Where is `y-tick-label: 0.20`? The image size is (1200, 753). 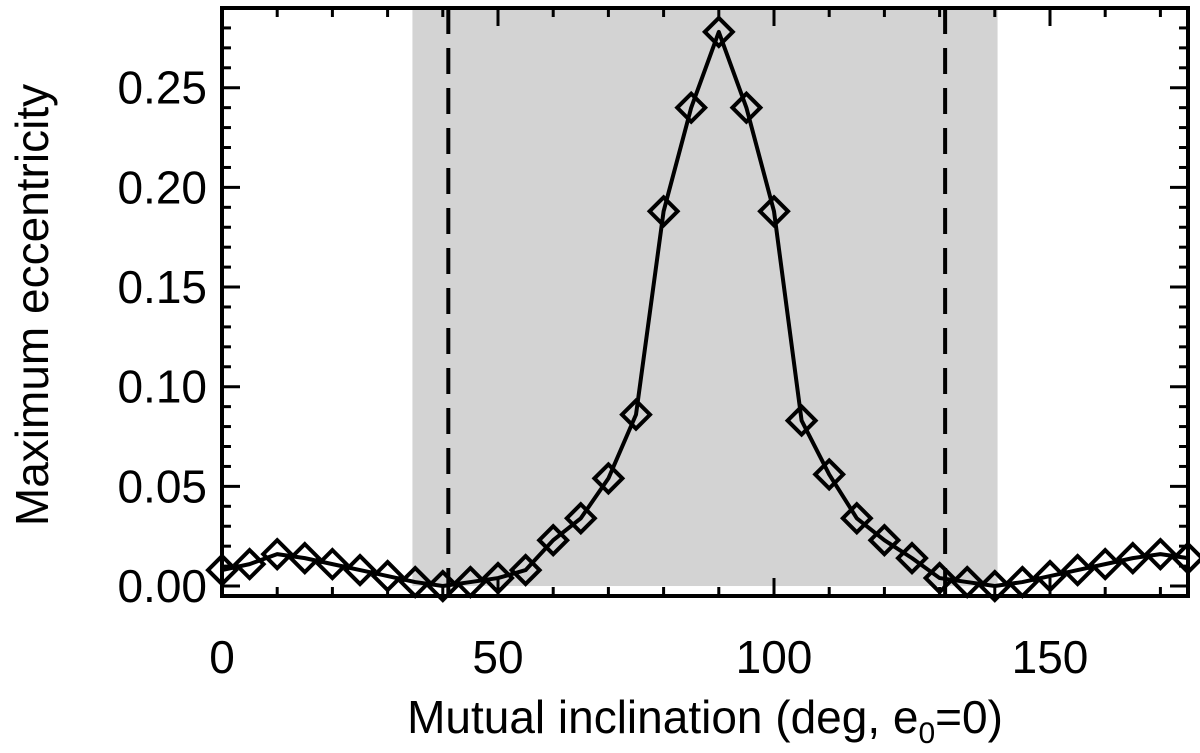 y-tick-label: 0.20 is located at coordinates (162, 187).